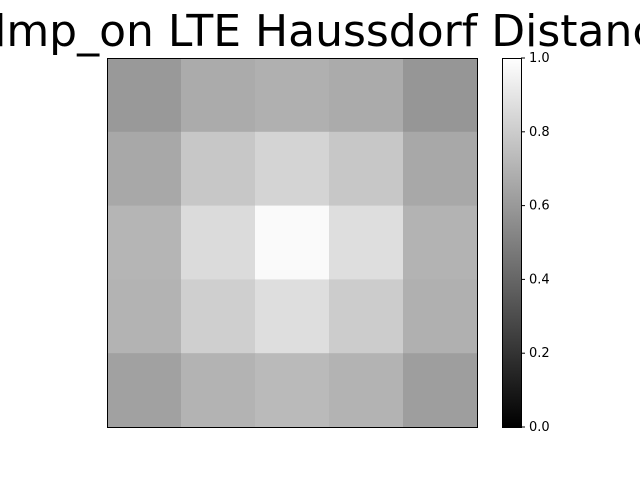 Image resolution: width=640 pixels, height=480 pixels. What do you see at coordinates (366, 316) in the screenshot?
I see `heatmap-cell-r3-c3` at bounding box center [366, 316].